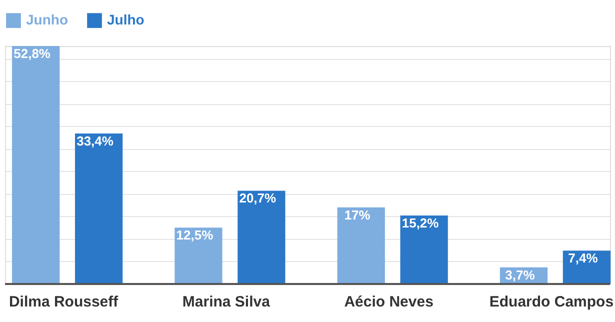 The image size is (615, 322). Describe the element at coordinates (195, 235) in the screenshot. I see `data-label: 12,5%` at that location.